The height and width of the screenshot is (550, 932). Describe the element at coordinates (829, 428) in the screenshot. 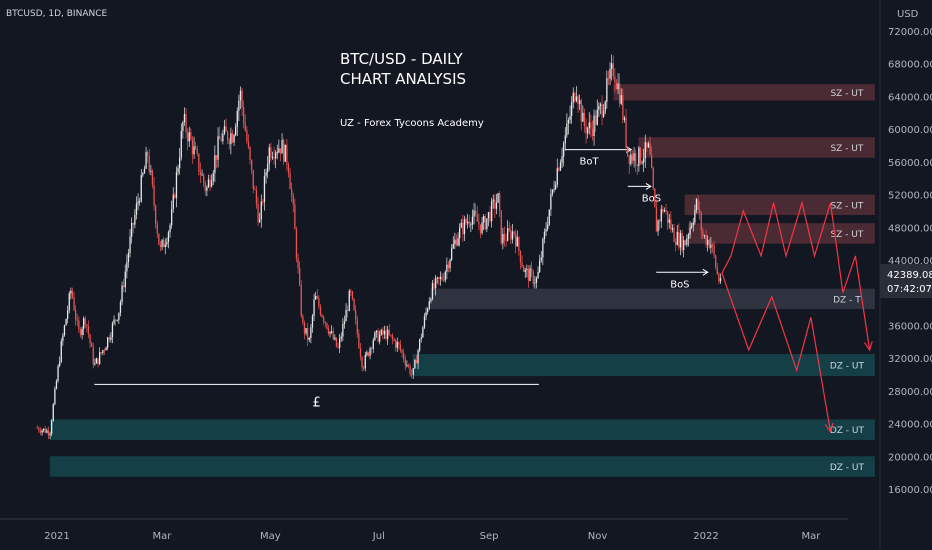

I see `projection-arrow-icon` at that location.